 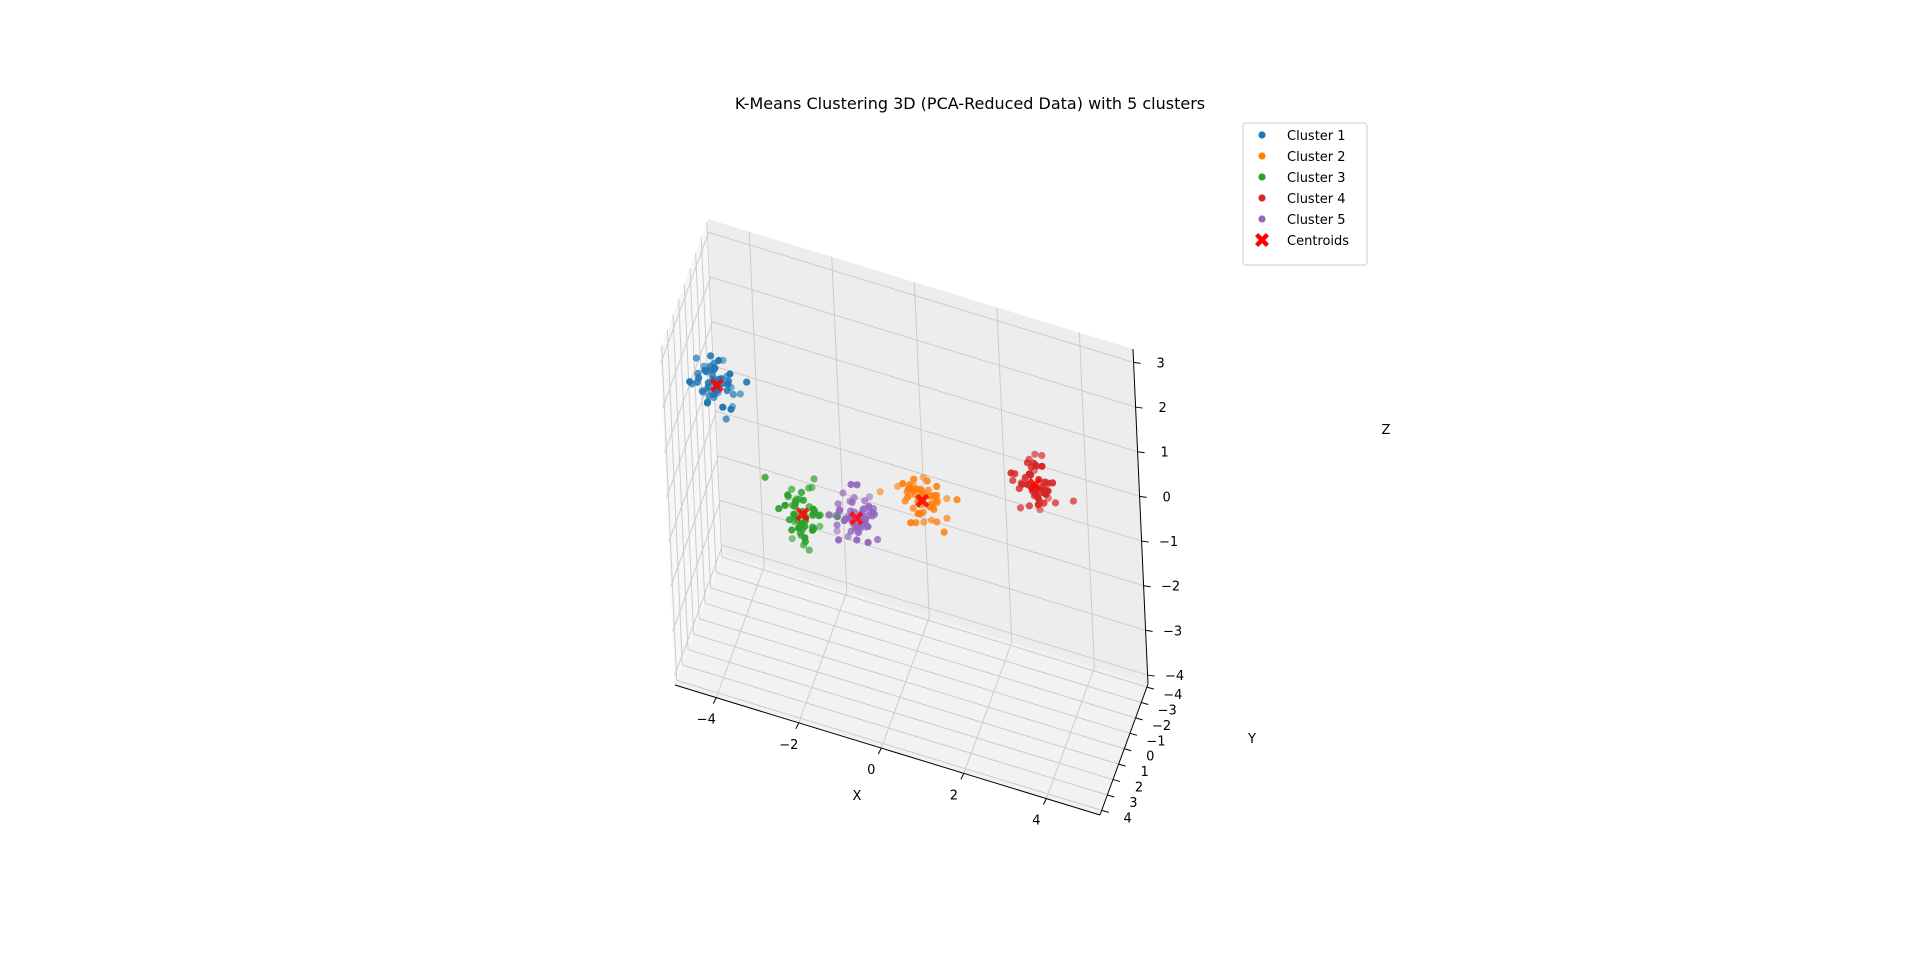 I want to click on x-tick-label: 2, so click(x=954, y=795).